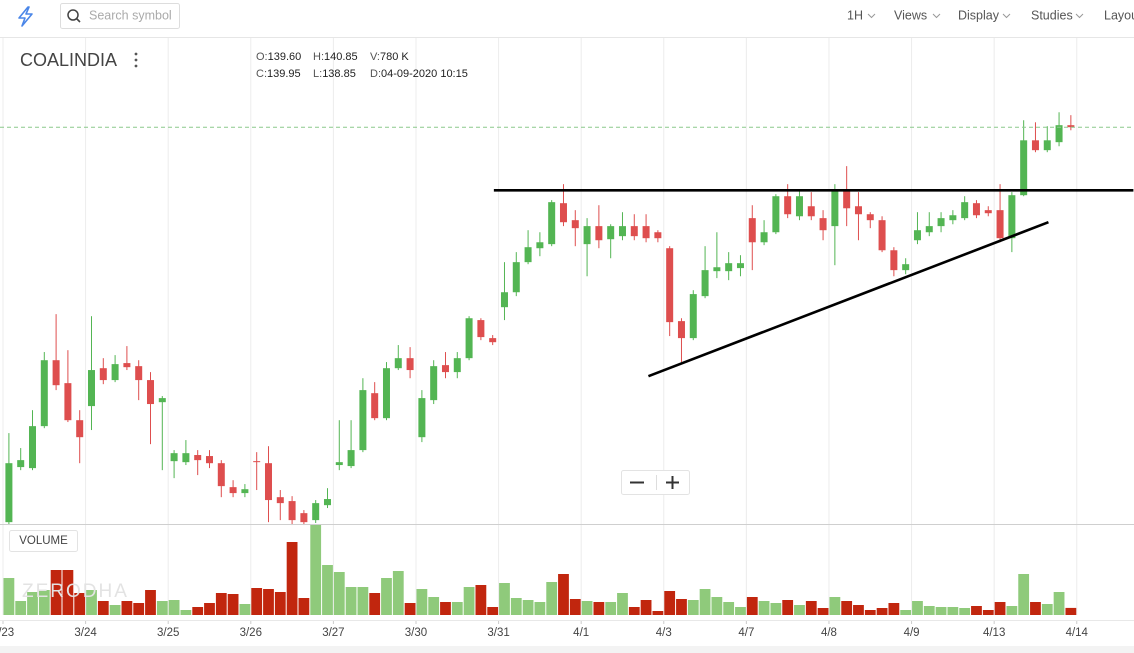 The width and height of the screenshot is (1134, 653). What do you see at coordinates (655, 482) in the screenshot?
I see `zoom-control` at bounding box center [655, 482].